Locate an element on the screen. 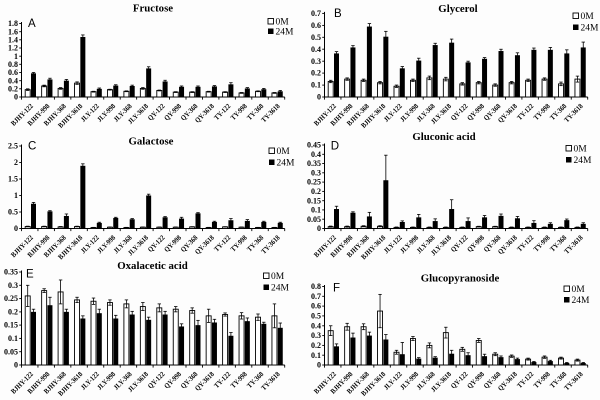 This screenshot has width=600, height=400. svg-text: 1.6 is located at coordinates (13, 31).